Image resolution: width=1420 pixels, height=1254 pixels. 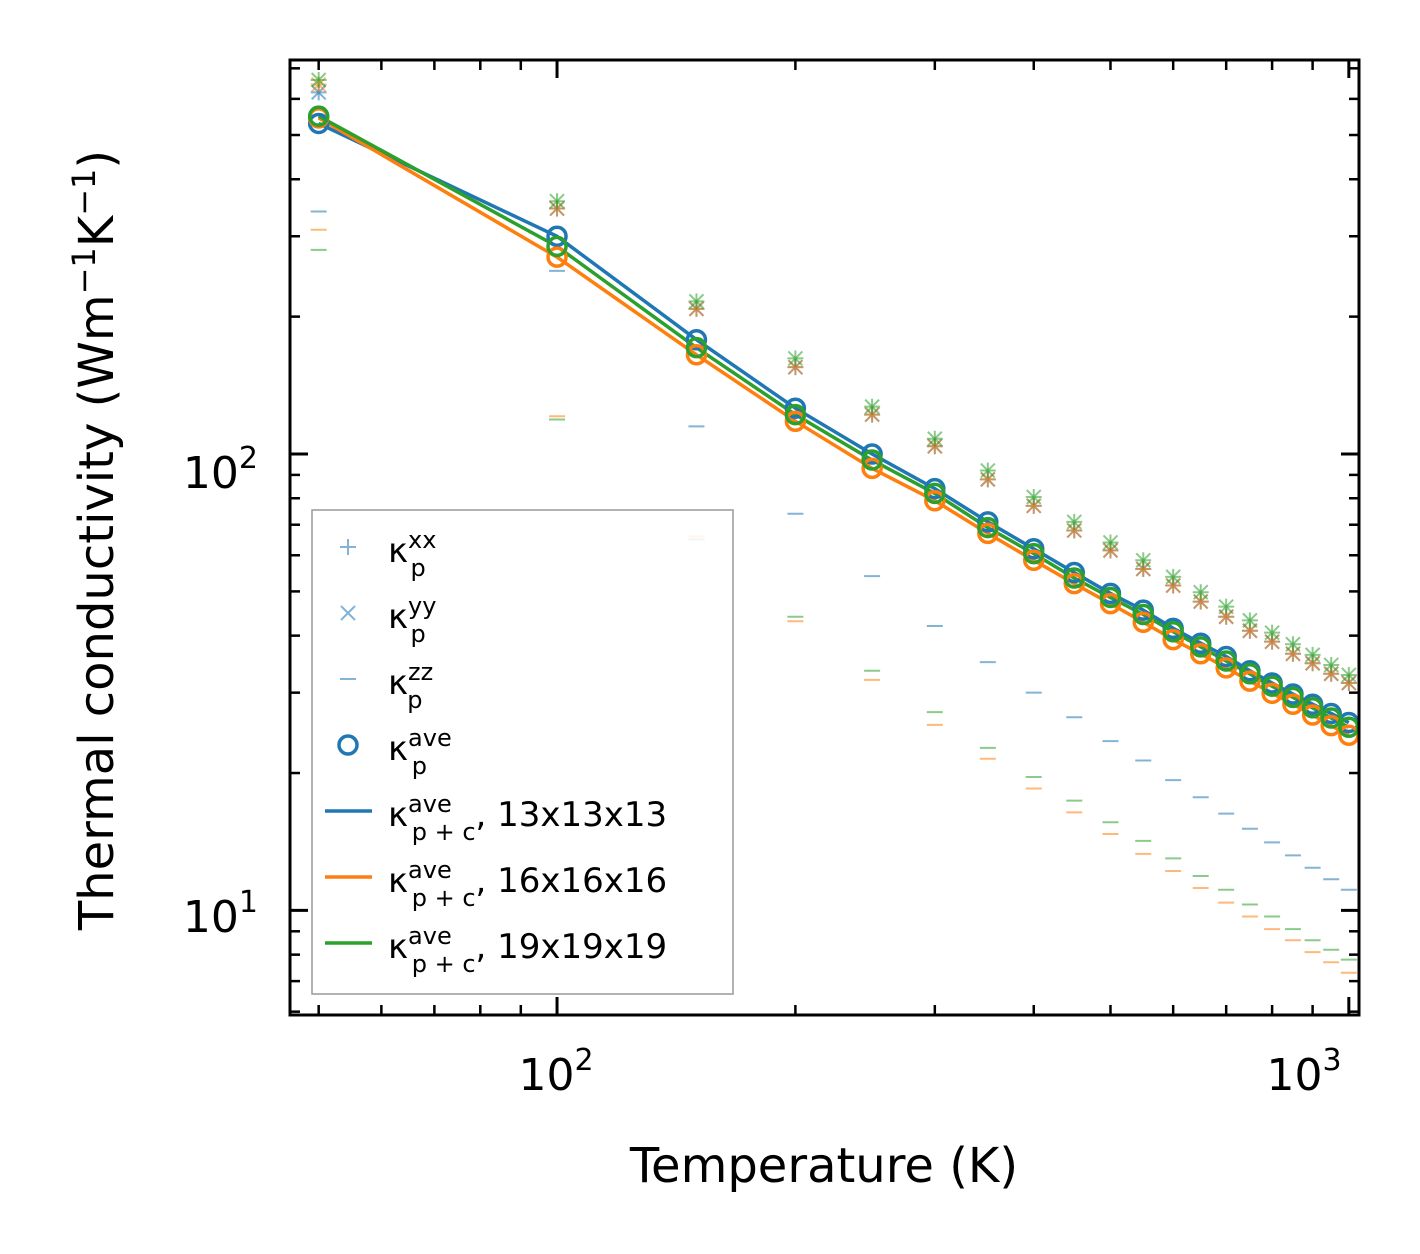 I want to click on x-tick-label-100: 102, so click(x=555, y=1072).